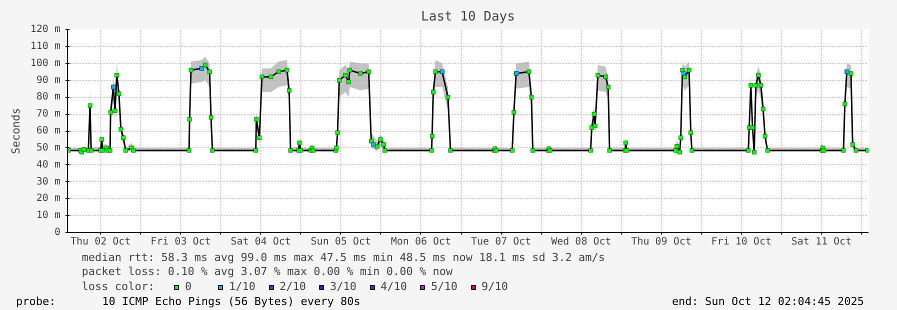  What do you see at coordinates (45, 46) in the screenshot?
I see `y-tick-label: 110 m` at bounding box center [45, 46].